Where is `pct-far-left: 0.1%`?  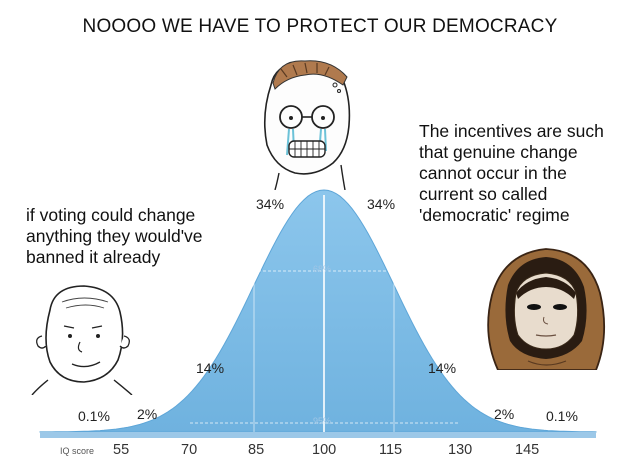
pct-far-left: 0.1% is located at coordinates (94, 416).